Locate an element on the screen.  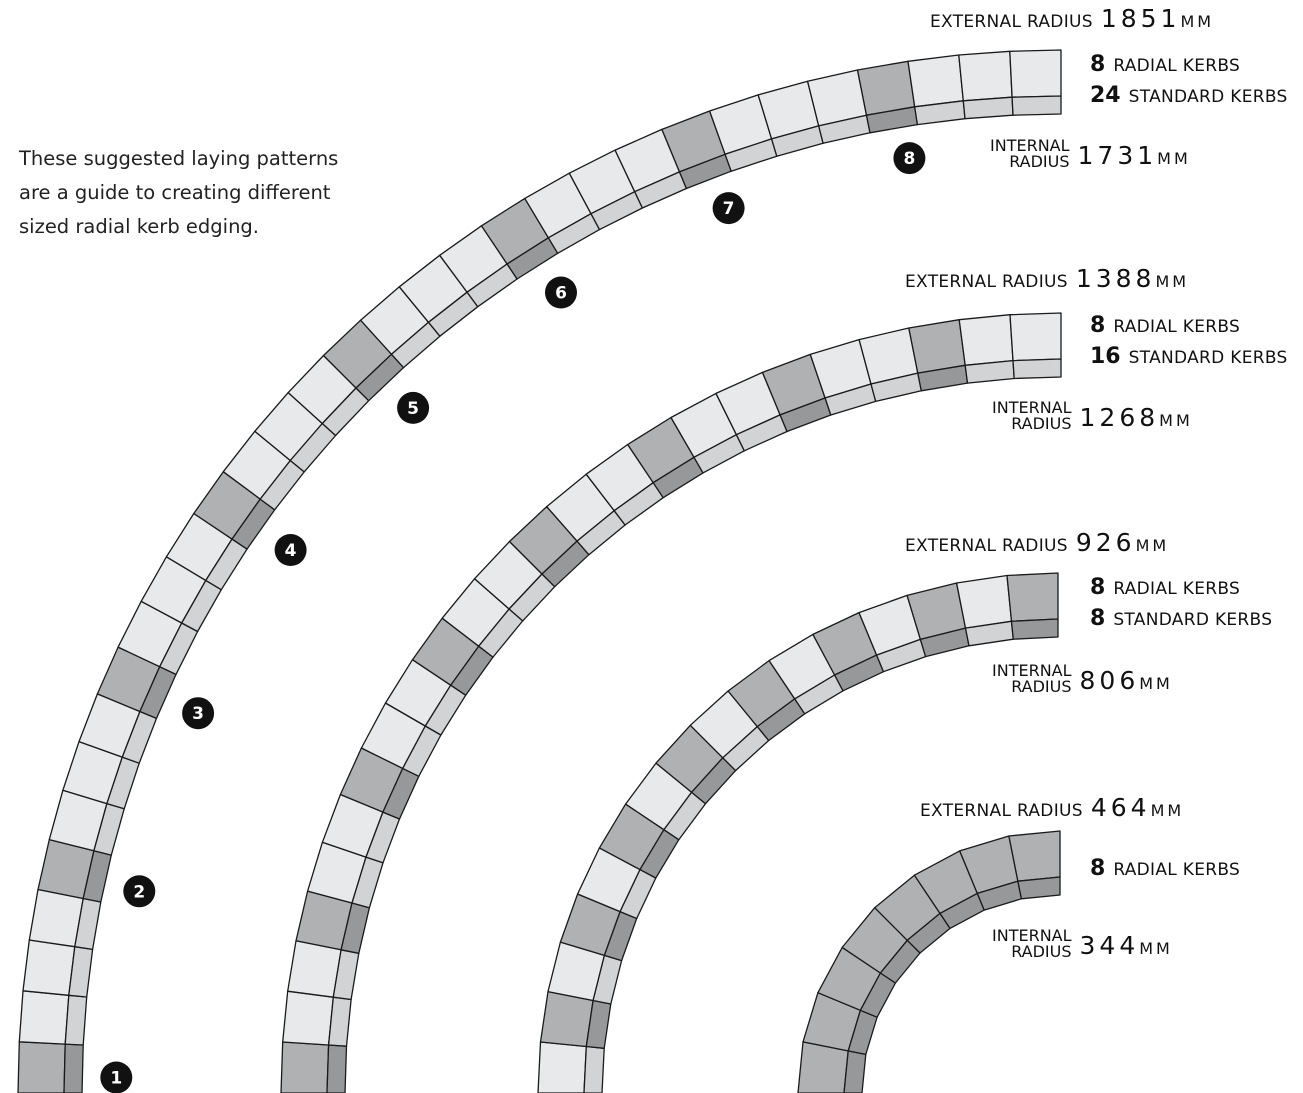
arc-3-radial-count: 8 RADIAL KERBS is located at coordinates (1165, 587).